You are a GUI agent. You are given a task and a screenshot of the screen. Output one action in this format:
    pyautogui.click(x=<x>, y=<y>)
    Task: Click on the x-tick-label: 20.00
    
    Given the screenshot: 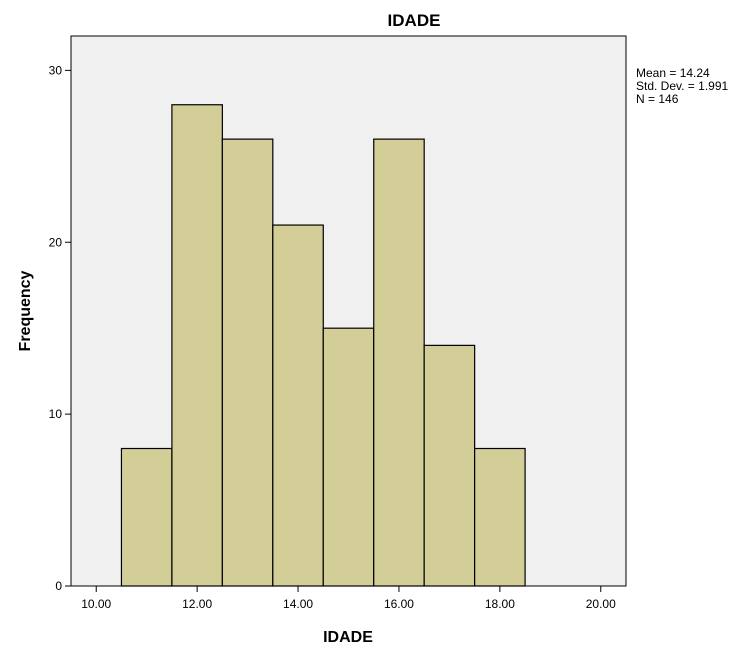 What is the action you would take?
    pyautogui.click(x=601, y=604)
    